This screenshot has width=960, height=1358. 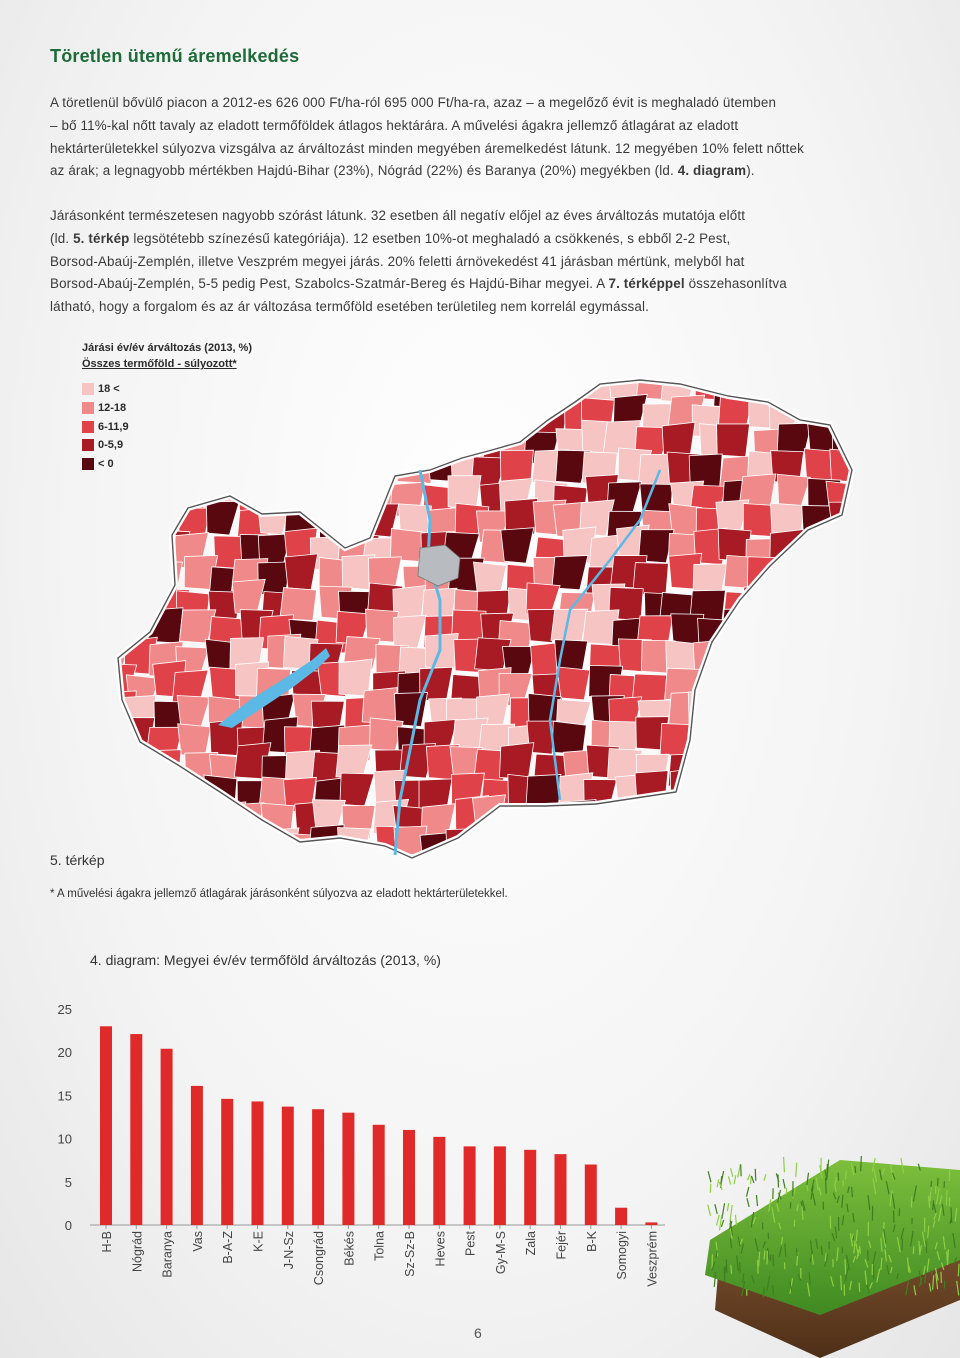 What do you see at coordinates (107, 1242) in the screenshot?
I see `x-tick-label: H-B` at bounding box center [107, 1242].